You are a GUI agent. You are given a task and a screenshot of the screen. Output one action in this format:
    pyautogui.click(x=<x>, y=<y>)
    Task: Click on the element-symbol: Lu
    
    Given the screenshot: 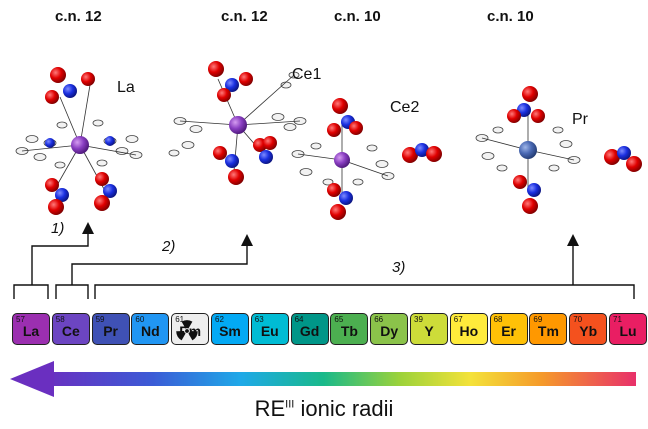 What is the action you would take?
    pyautogui.click(x=628, y=331)
    